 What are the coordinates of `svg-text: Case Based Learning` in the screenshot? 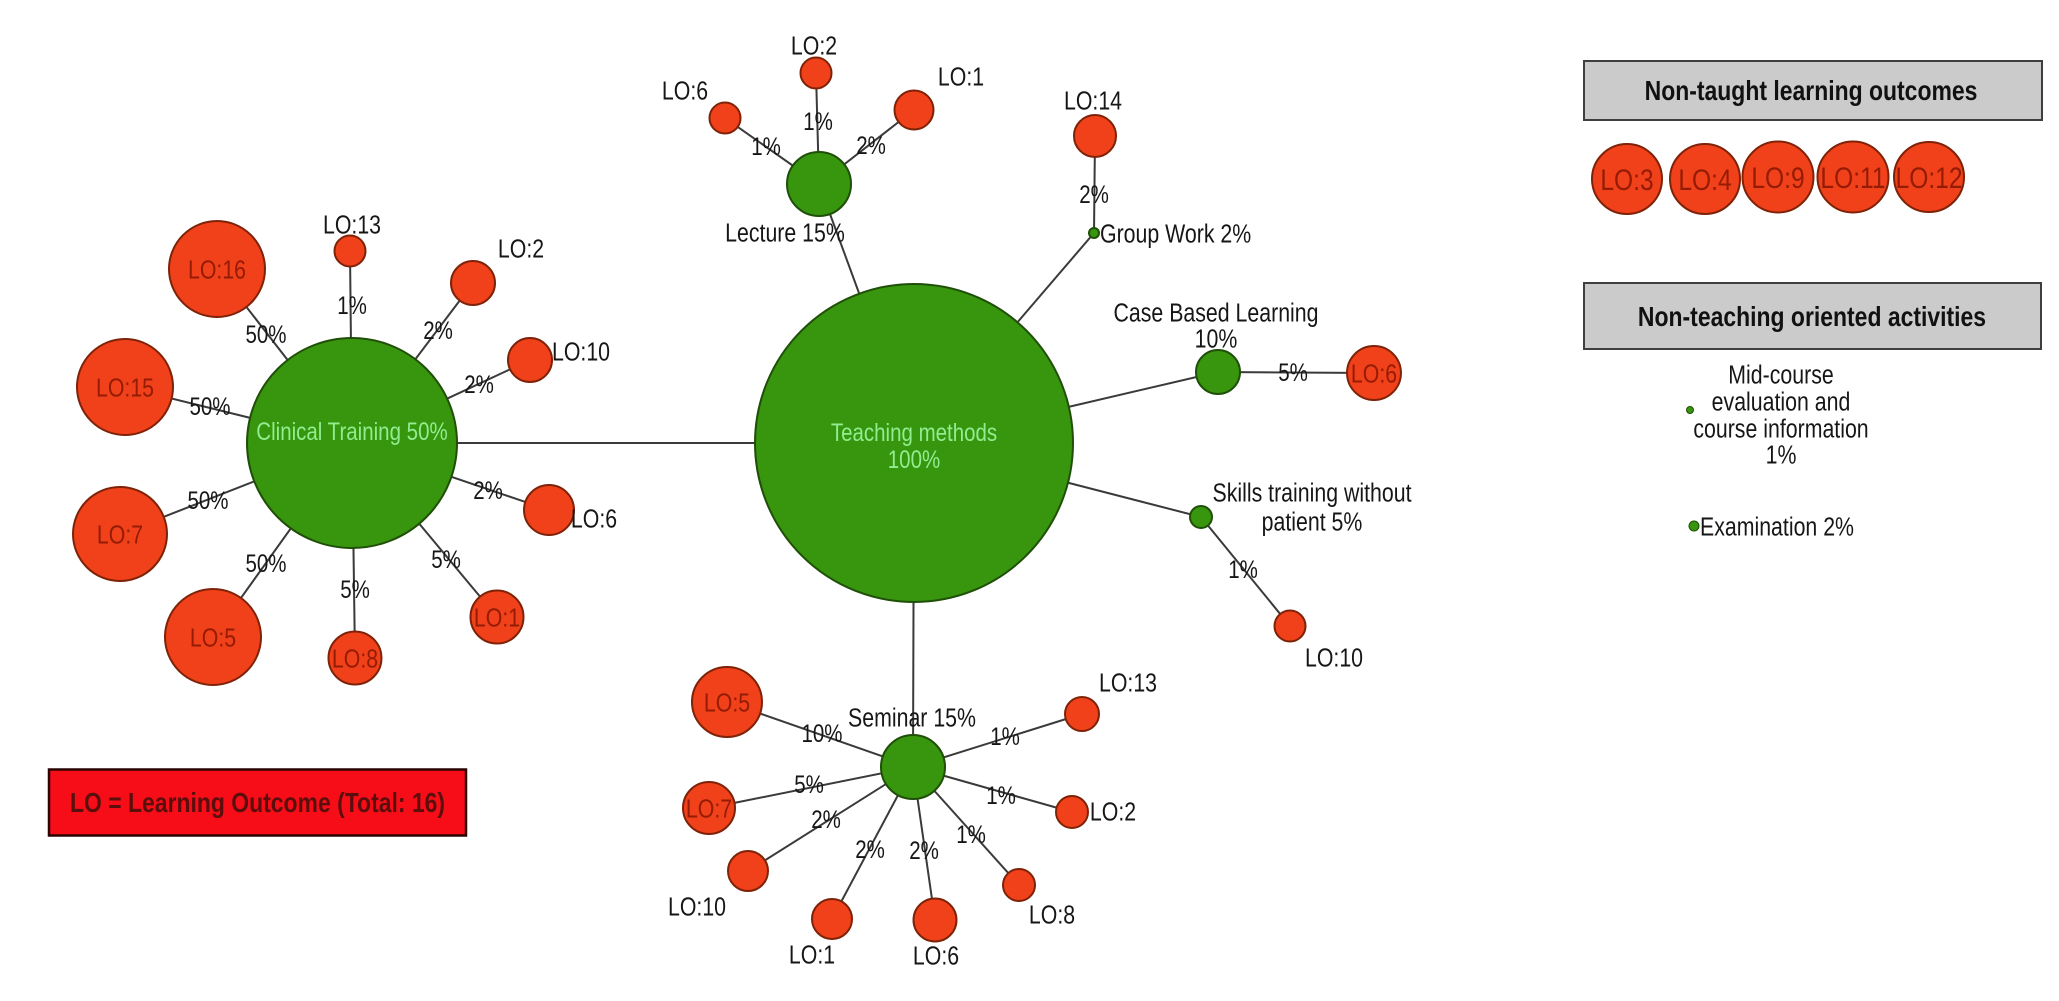 It's located at (1216, 313).